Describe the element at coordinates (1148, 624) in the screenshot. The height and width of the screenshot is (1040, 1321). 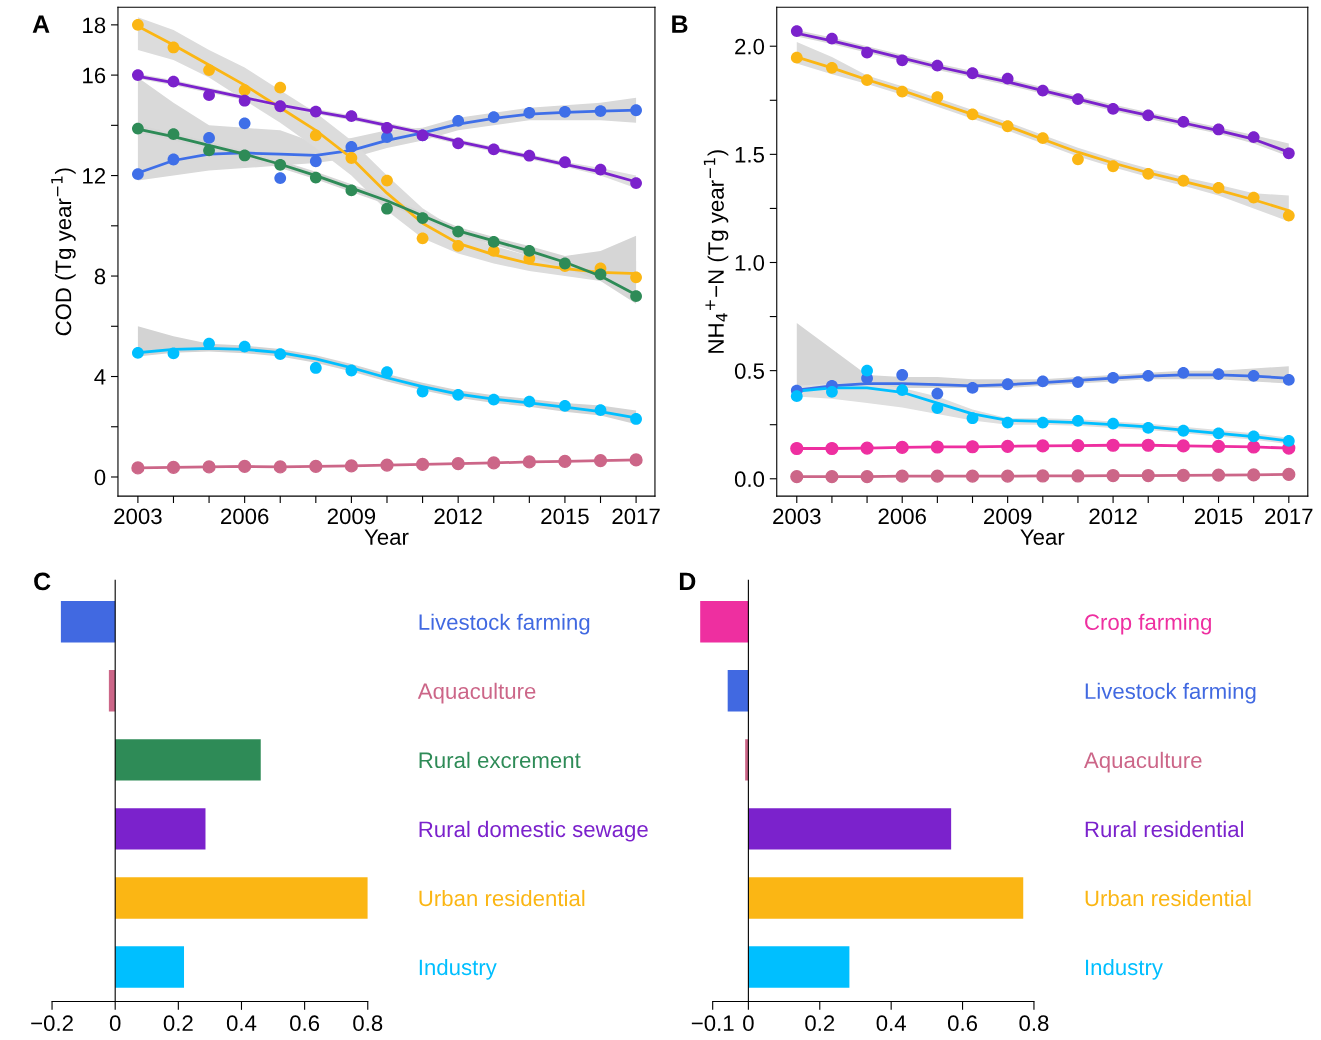
I see `y-tick-label: Crop farming` at that location.